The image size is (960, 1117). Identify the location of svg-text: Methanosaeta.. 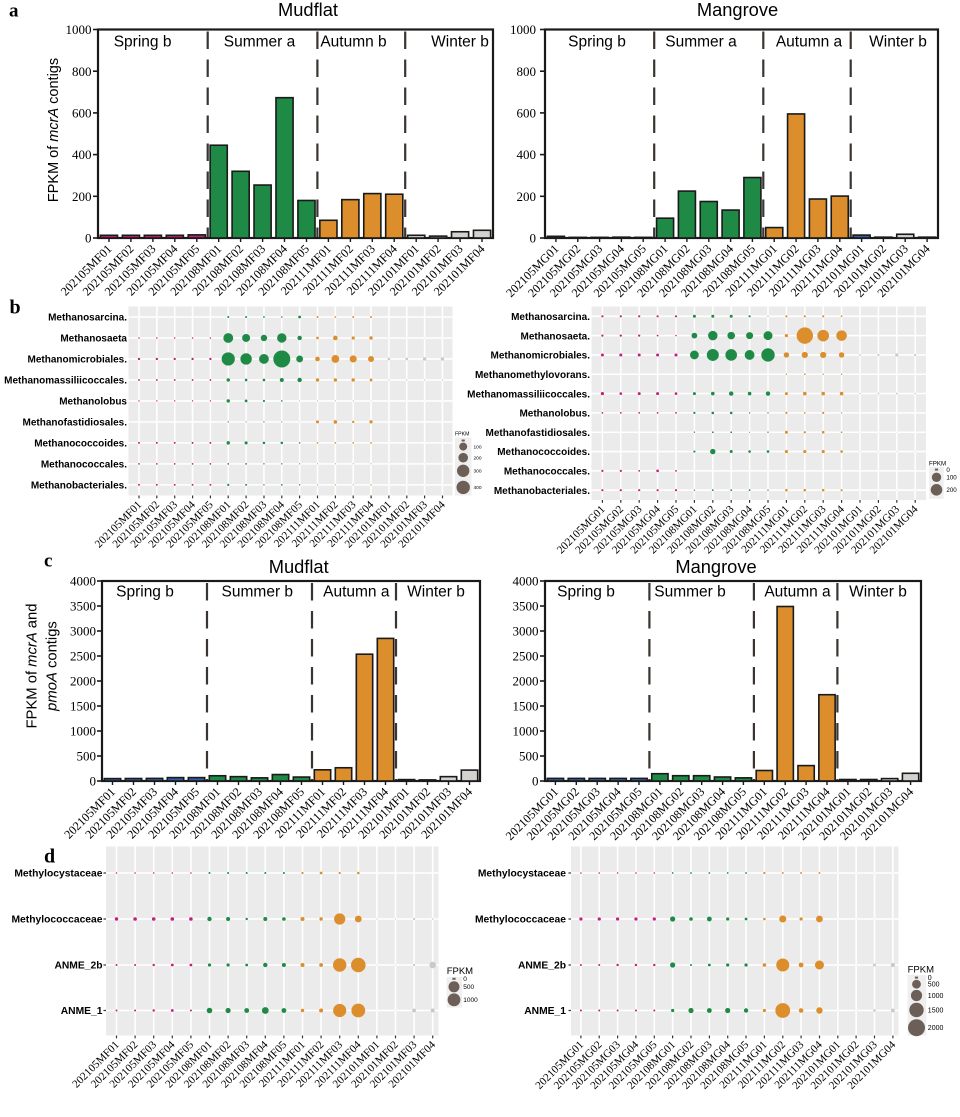
(556, 336).